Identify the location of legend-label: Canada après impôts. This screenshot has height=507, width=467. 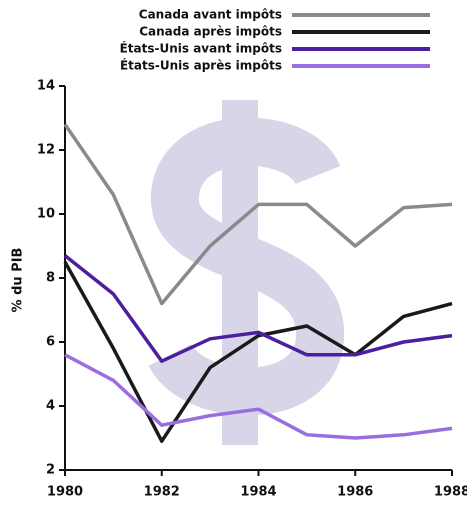
(210, 32).